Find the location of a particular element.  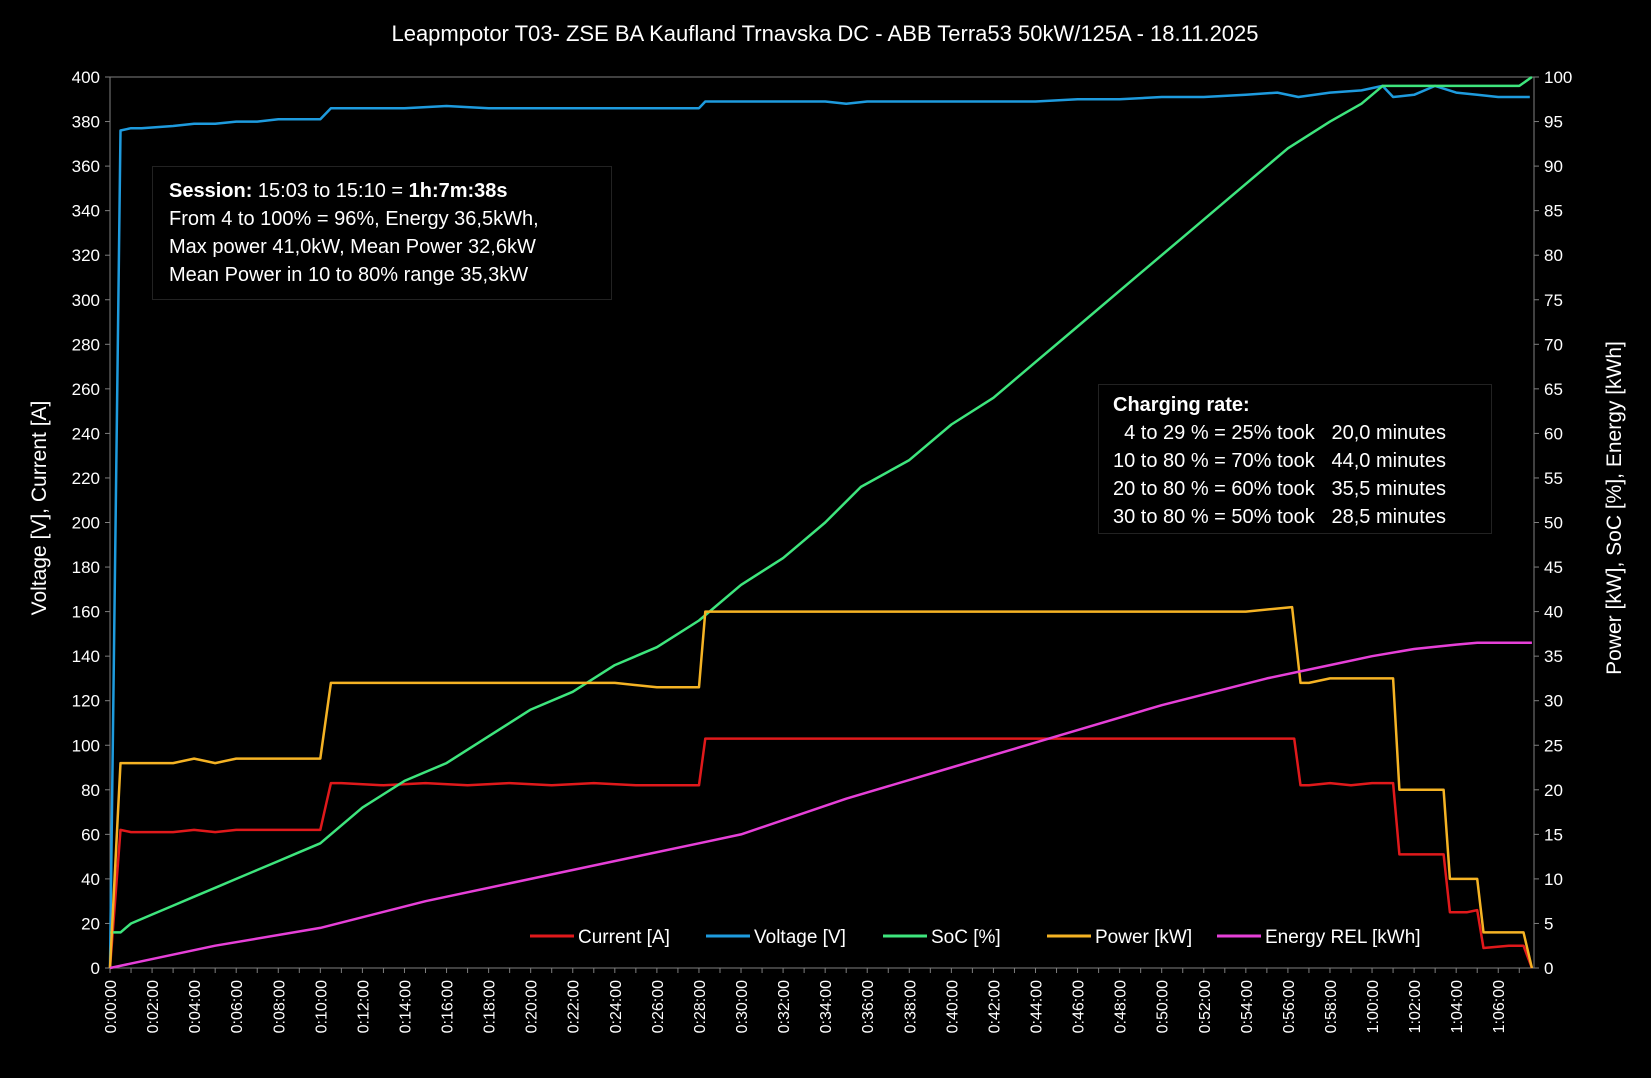

y-left-tick-label: 280 is located at coordinates (86, 344).